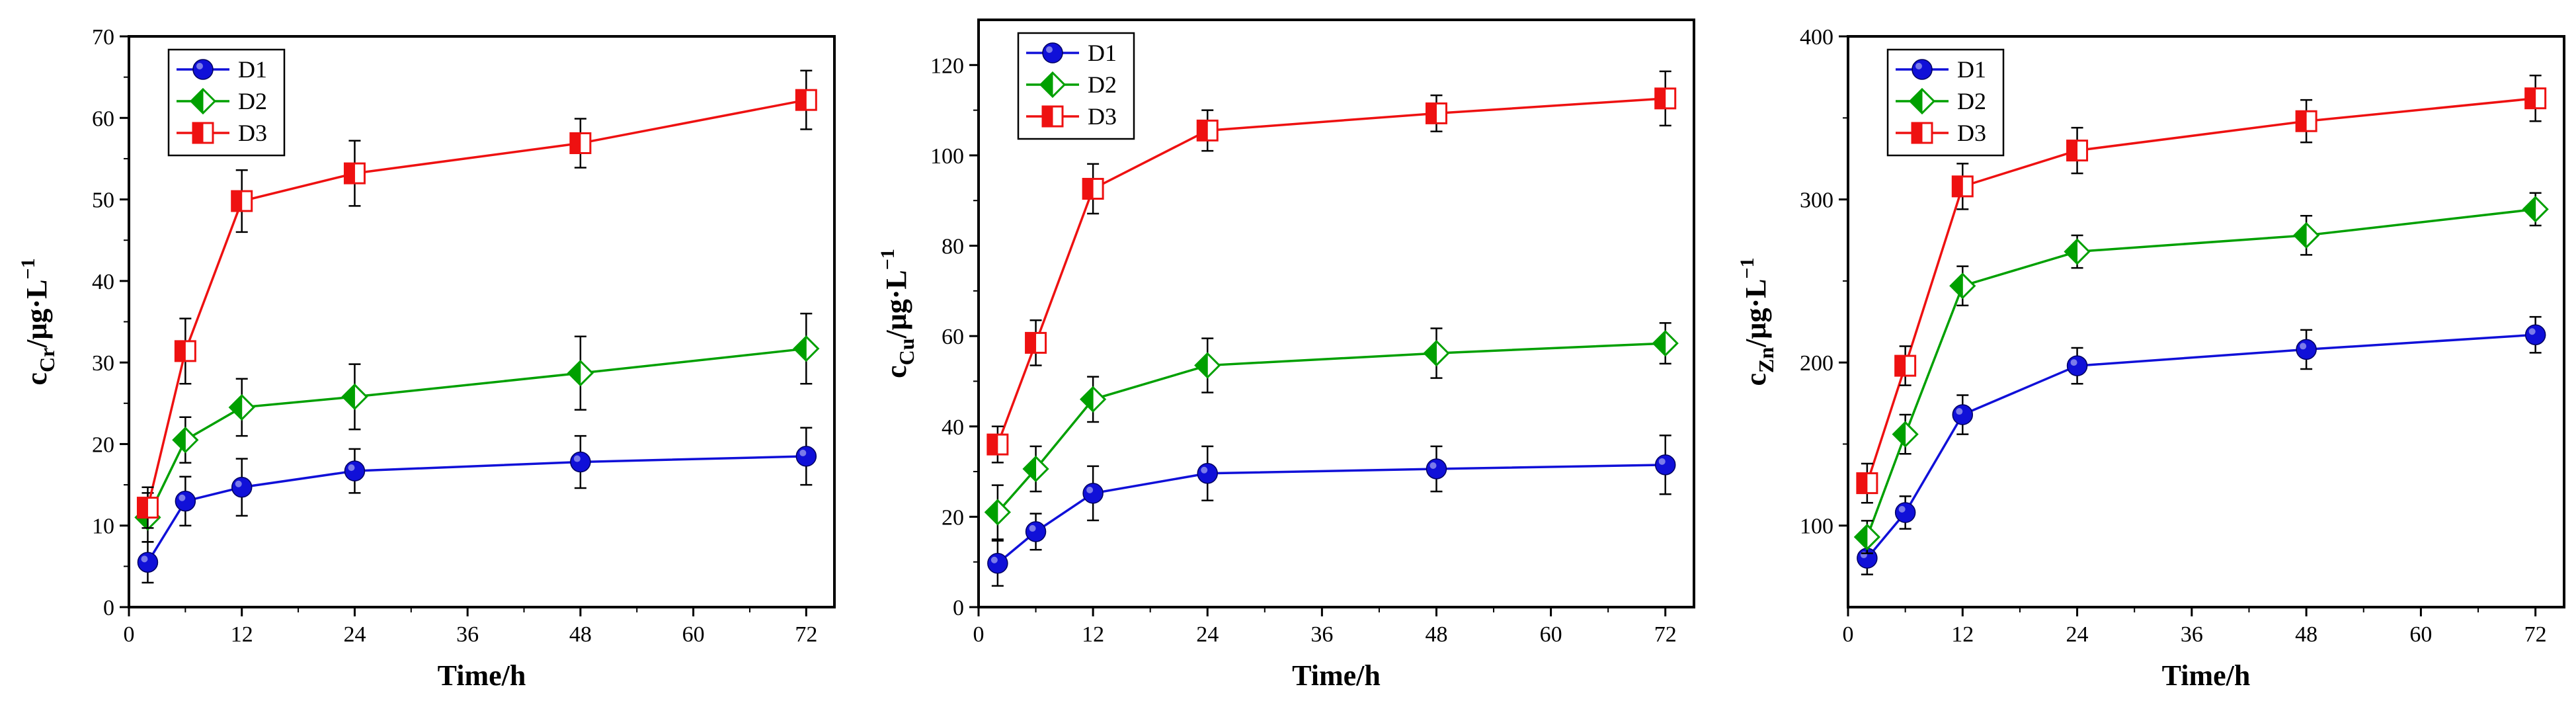  What do you see at coordinates (947, 156) in the screenshot?
I see `y-tick-label: 100` at bounding box center [947, 156].